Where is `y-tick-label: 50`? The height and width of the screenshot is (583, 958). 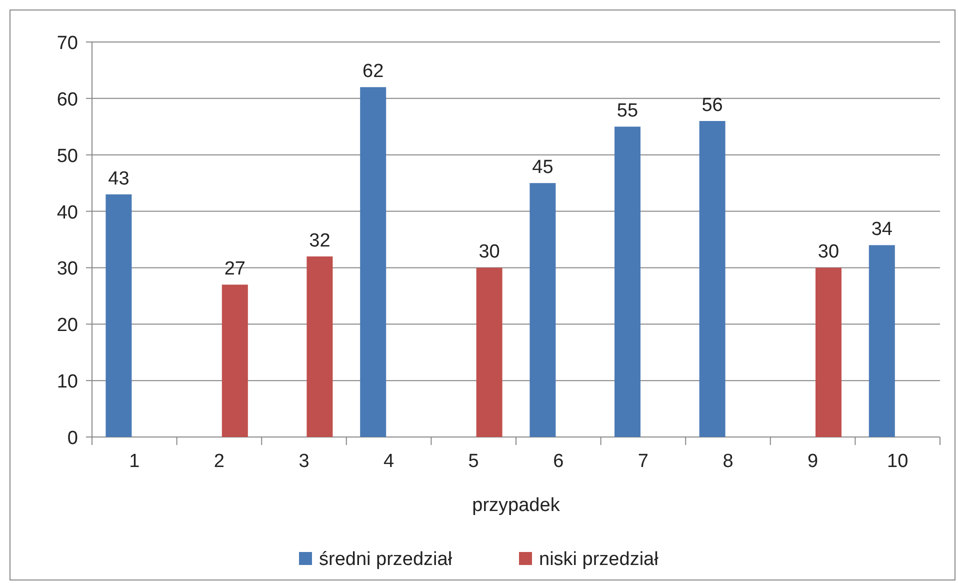
y-tick-label: 50 is located at coordinates (67, 156).